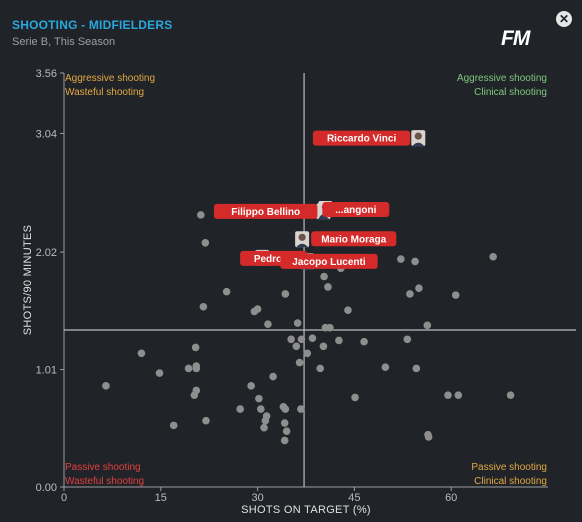  What do you see at coordinates (509, 467) in the screenshot?
I see `quadrant-label-bottom-right: Passive shooting` at bounding box center [509, 467].